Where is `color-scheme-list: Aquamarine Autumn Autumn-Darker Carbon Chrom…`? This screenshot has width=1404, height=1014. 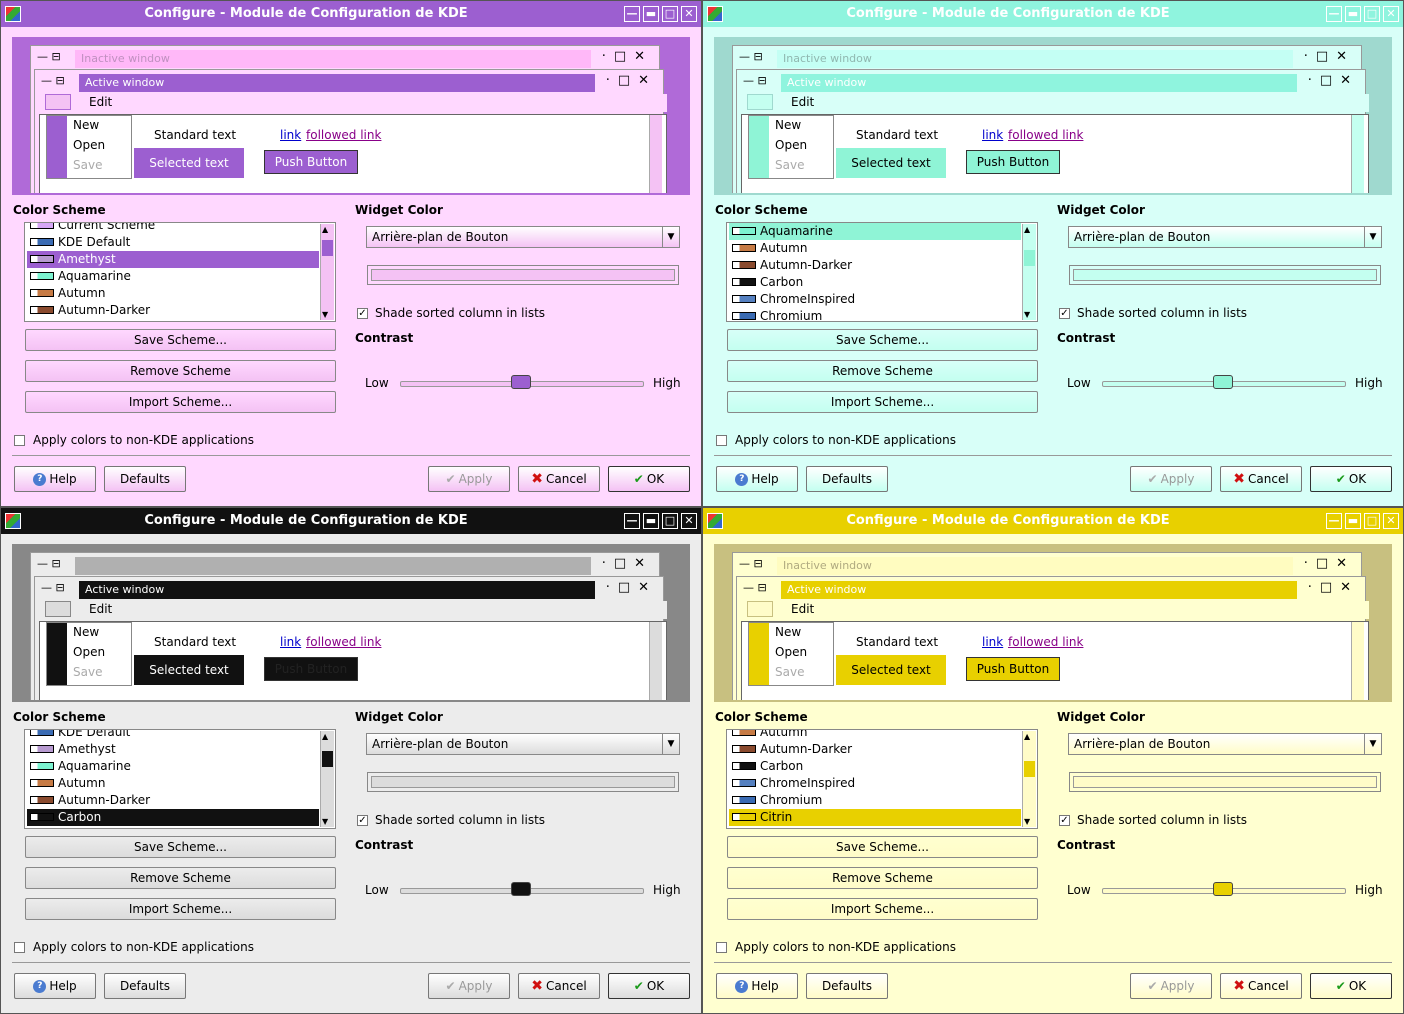 color-scheme-list: Aquamarine Autumn Autumn-Darker Carbon Chrom… is located at coordinates (882, 272).